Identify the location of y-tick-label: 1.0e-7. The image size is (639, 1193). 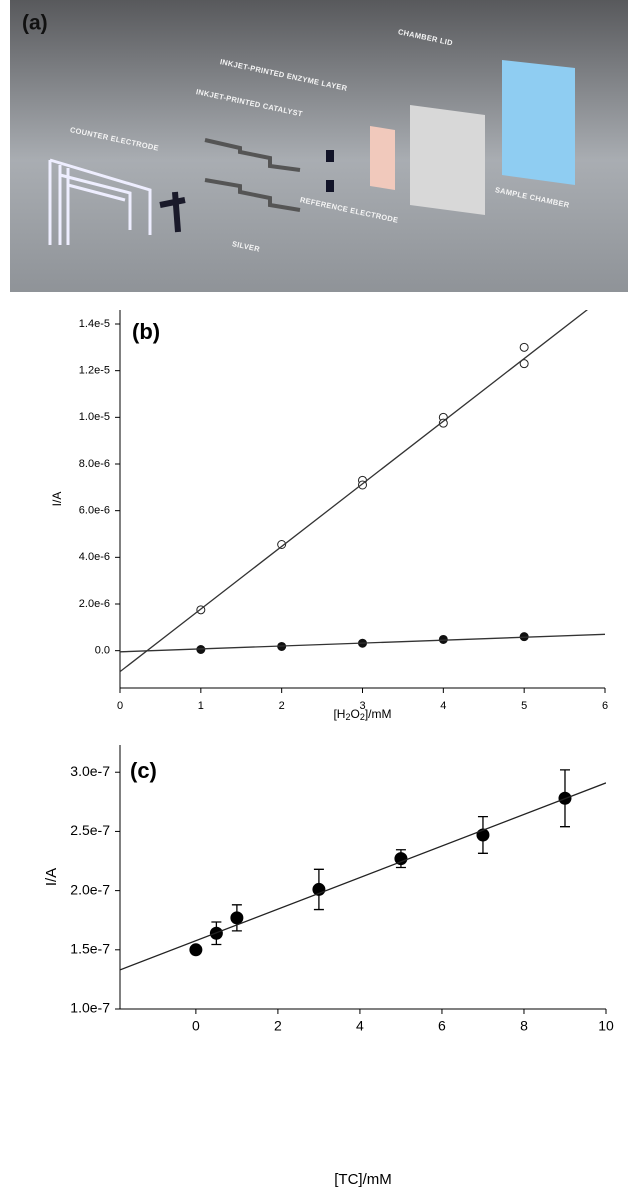
(90, 1008).